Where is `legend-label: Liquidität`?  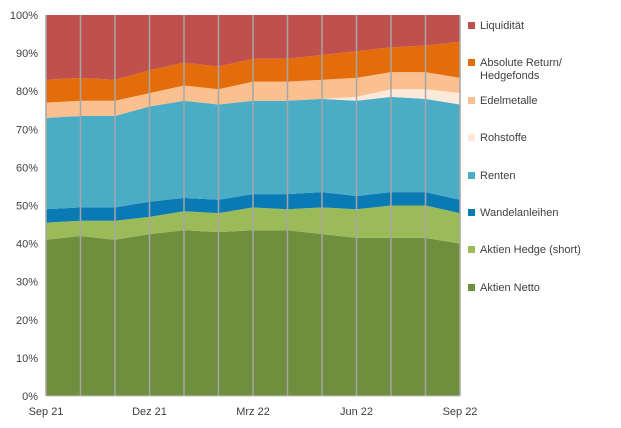 legend-label: Liquidität is located at coordinates (502, 26).